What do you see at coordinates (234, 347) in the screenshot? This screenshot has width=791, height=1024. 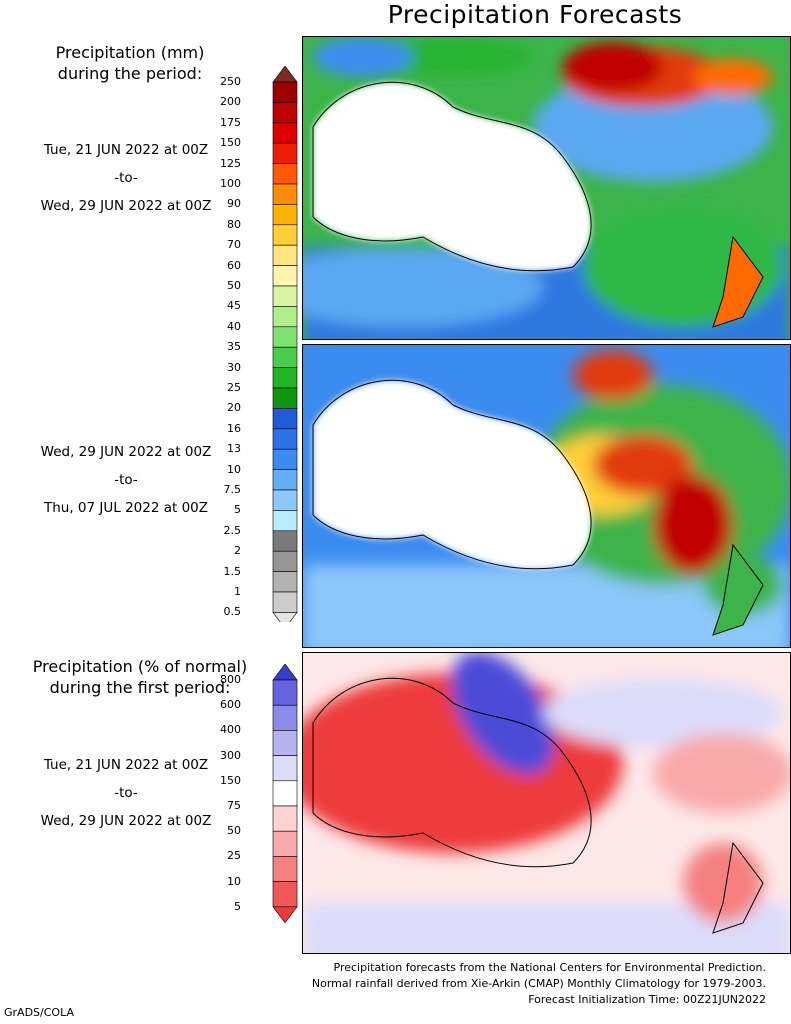 I see `mm-legend-tick-label: 35` at bounding box center [234, 347].